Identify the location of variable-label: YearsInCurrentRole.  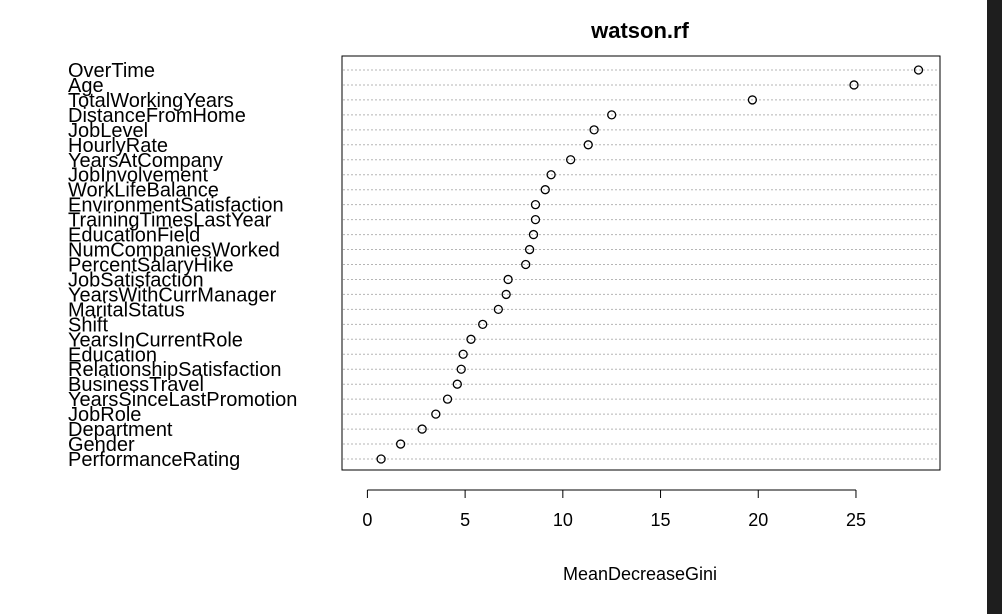
(155, 340).